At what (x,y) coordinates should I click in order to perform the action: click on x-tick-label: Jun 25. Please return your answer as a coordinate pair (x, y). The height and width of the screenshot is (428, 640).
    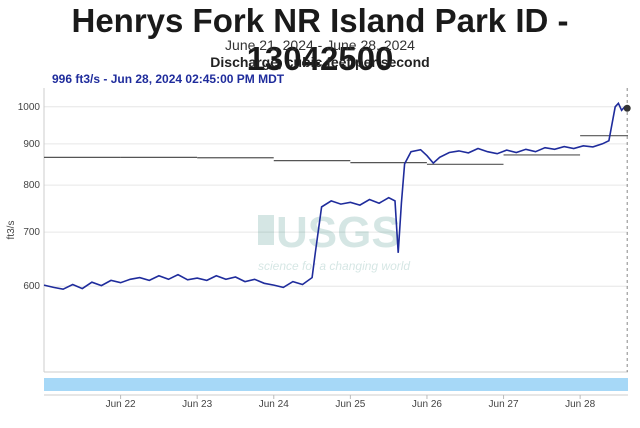
    Looking at the image, I should click on (350, 404).